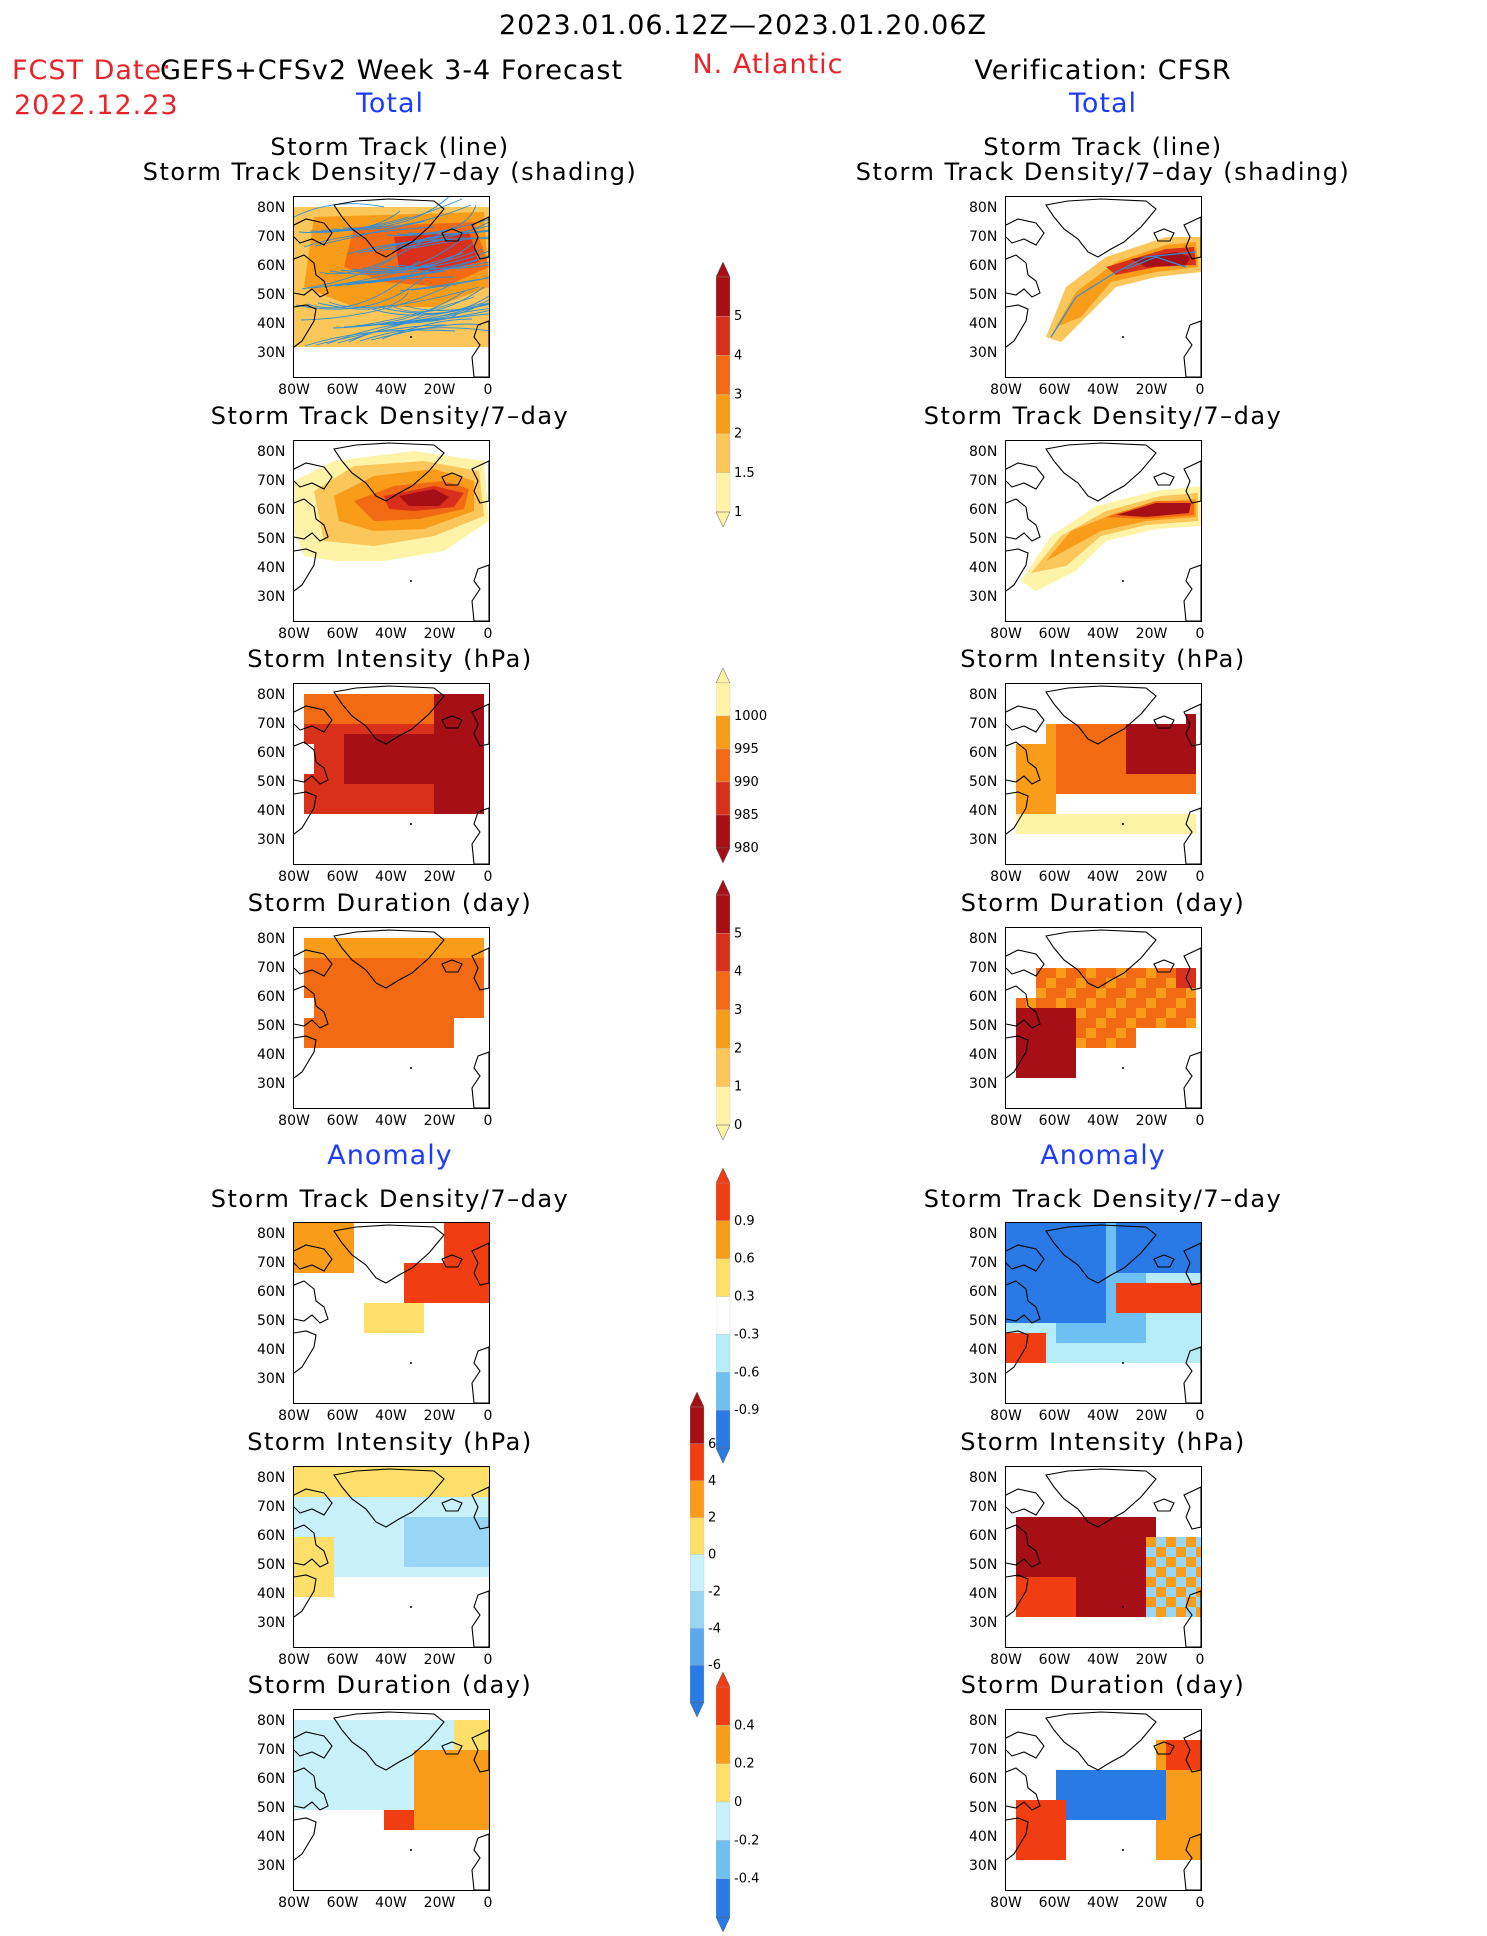 This screenshot has width=1487, height=1936. I want to click on shaded-region, so click(1153, 510).